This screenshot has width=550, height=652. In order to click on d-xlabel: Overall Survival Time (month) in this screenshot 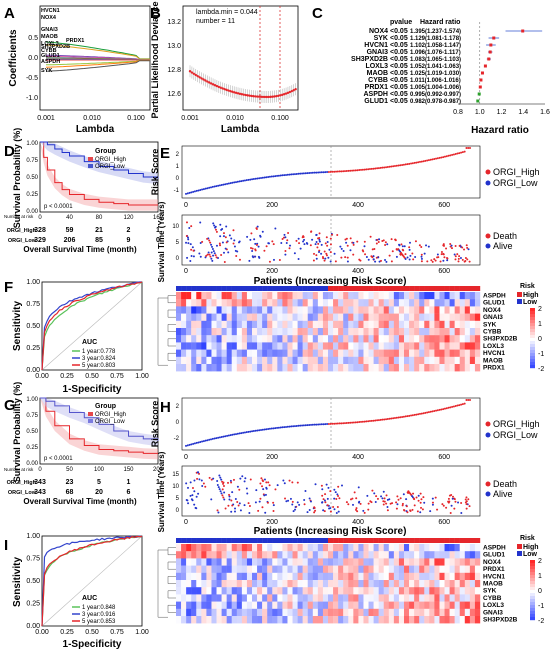, I will do `click(80, 249)`.